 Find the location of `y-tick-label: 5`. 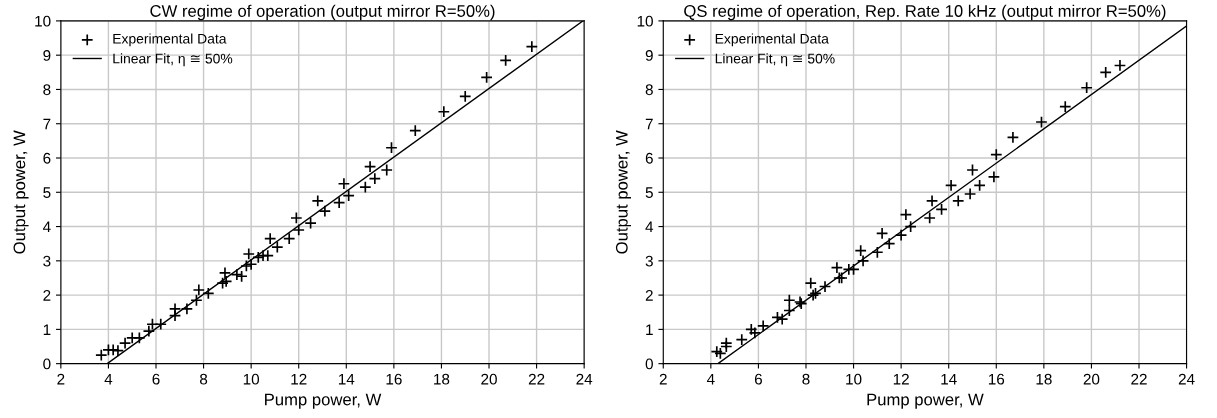

y-tick-label: 5 is located at coordinates (47, 192).